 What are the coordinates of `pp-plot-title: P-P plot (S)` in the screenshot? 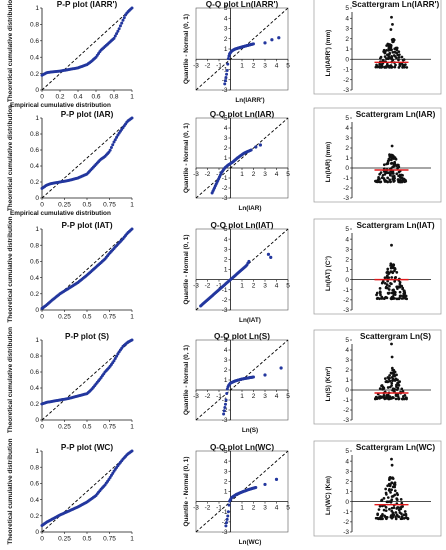 It's located at (87, 336).